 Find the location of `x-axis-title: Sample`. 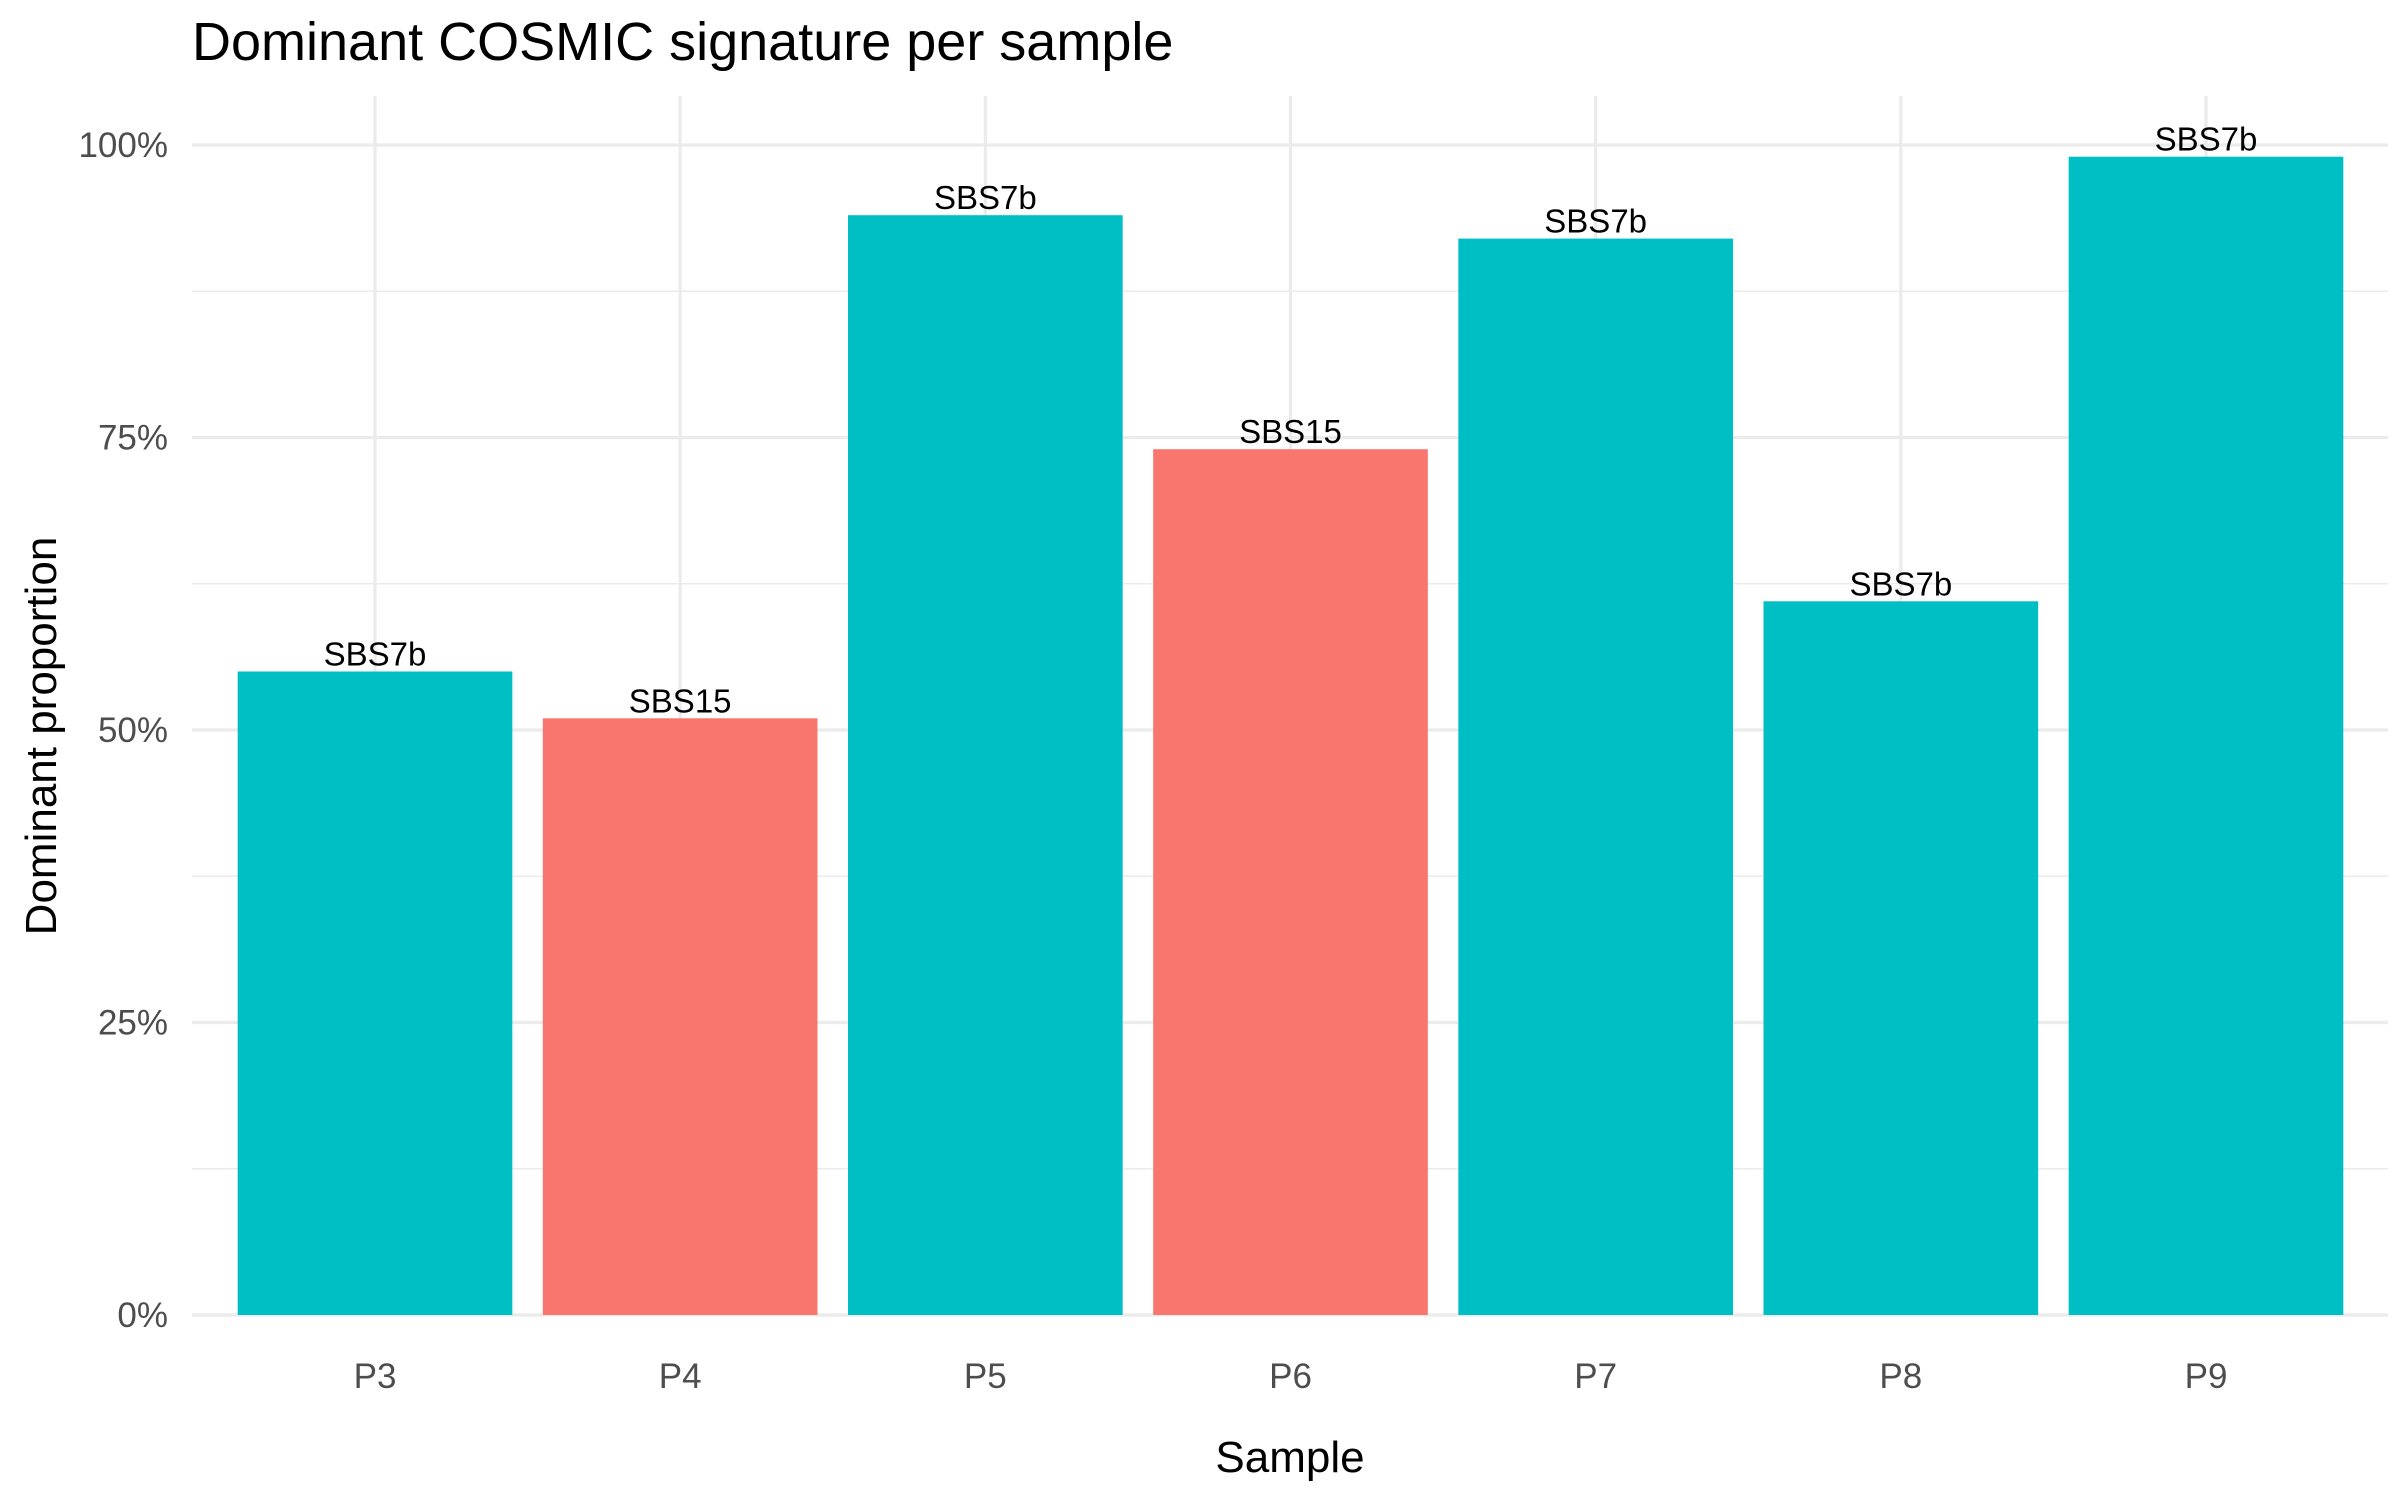

x-axis-title: Sample is located at coordinates (1289, 1457).